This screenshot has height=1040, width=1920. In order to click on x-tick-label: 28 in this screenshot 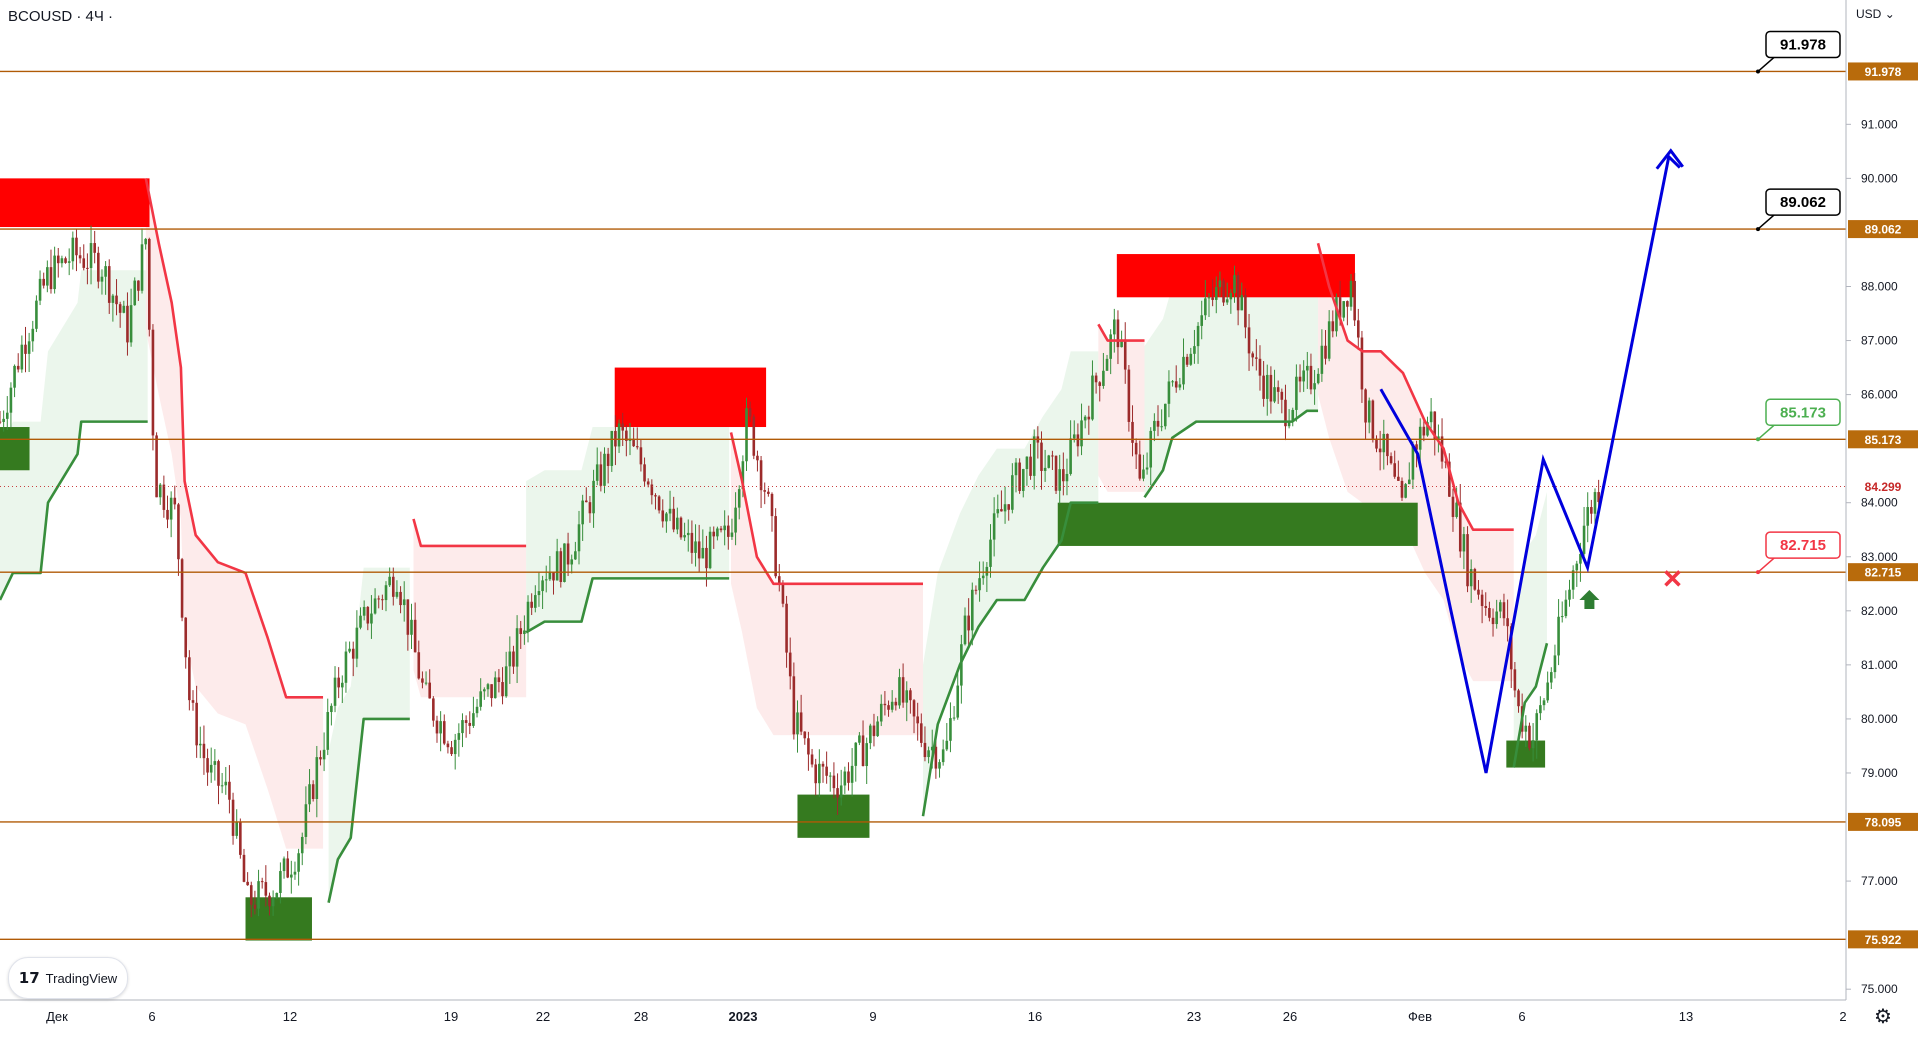, I will do `click(641, 1016)`.